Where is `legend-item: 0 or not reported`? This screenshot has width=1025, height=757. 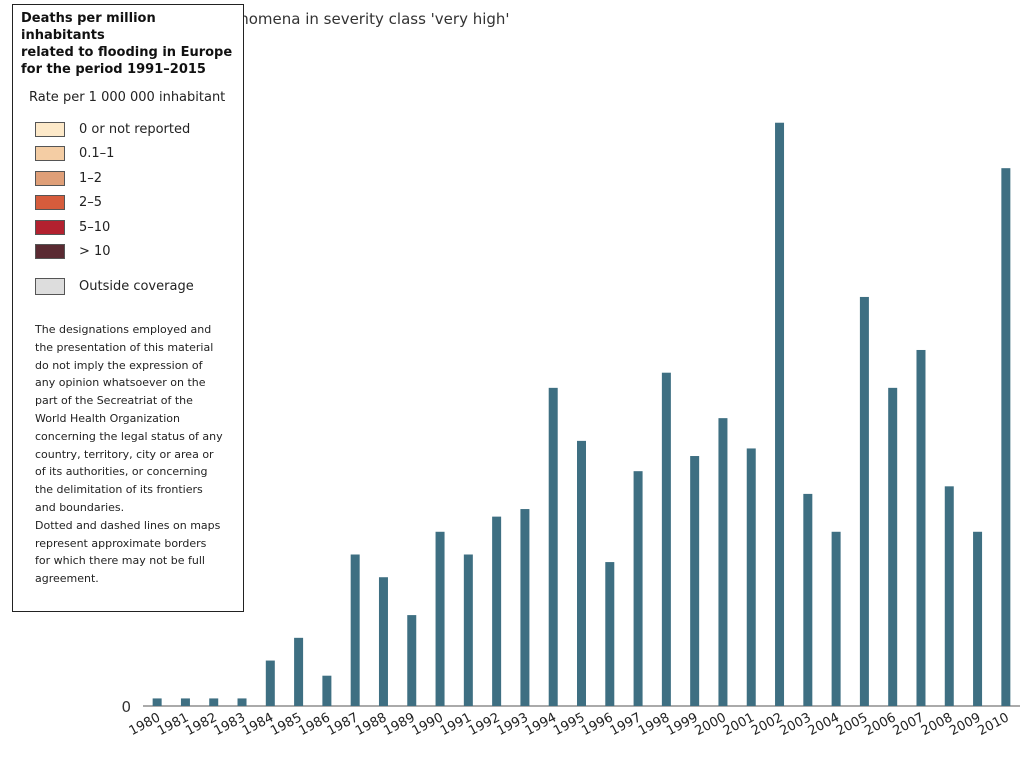
legend-item: 0 or not reported is located at coordinates (135, 129).